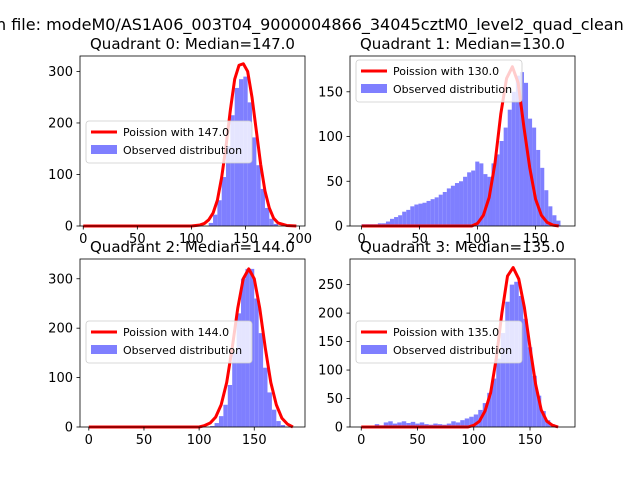 Image resolution: width=640 pixels, height=480 pixels. Describe the element at coordinates (339, 428) in the screenshot. I see `quadrant-3-ytick-label: 0` at that location.